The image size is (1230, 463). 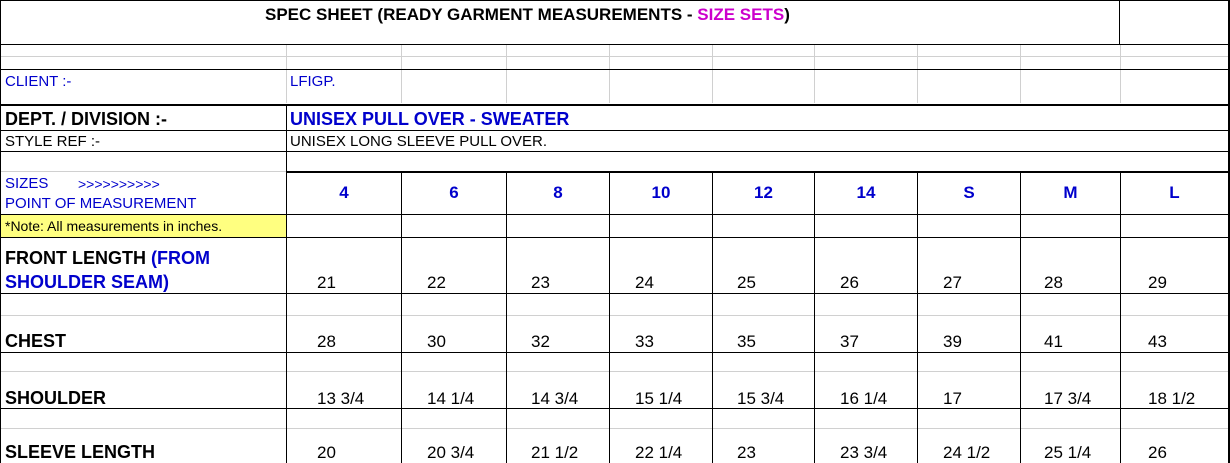 What do you see at coordinates (952, 341) in the screenshot?
I see `value-cell: 39` at bounding box center [952, 341].